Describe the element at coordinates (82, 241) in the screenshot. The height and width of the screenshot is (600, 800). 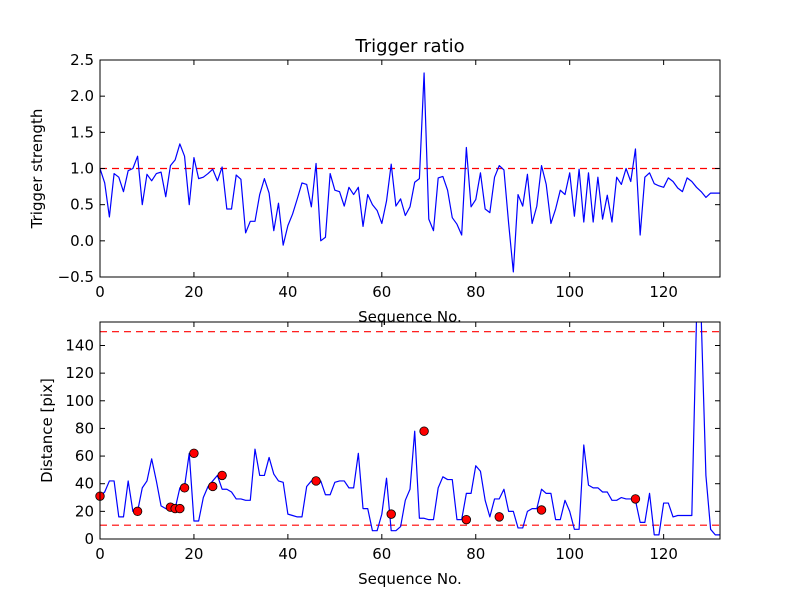
I see `y-tick-label: 0.0` at that location.